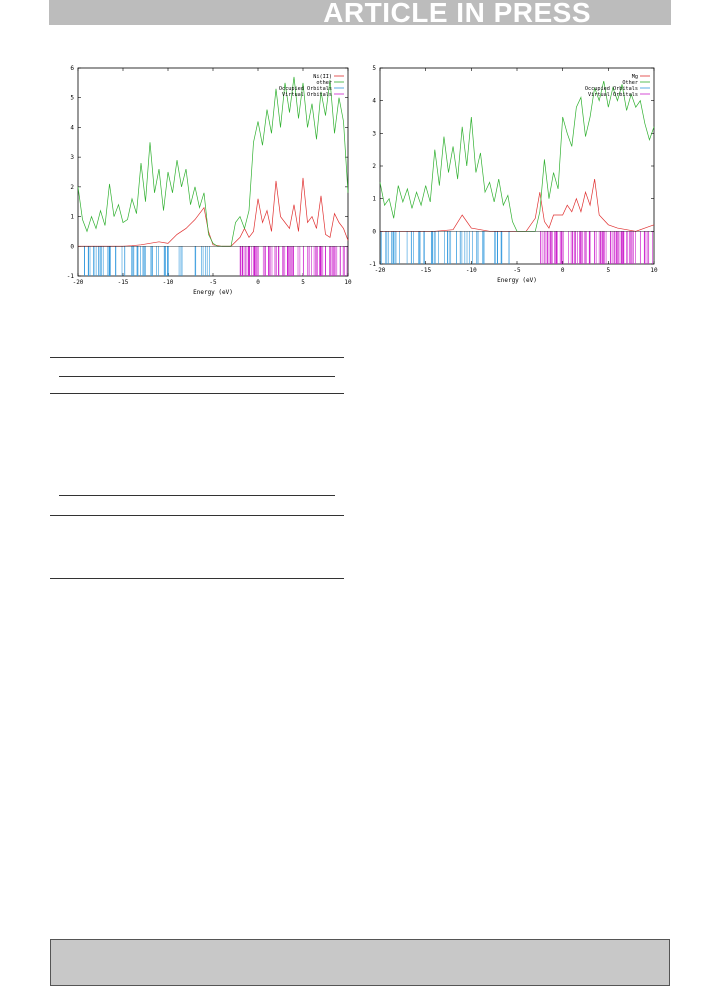  I want to click on legend-label: Ni(II), so click(322, 77).